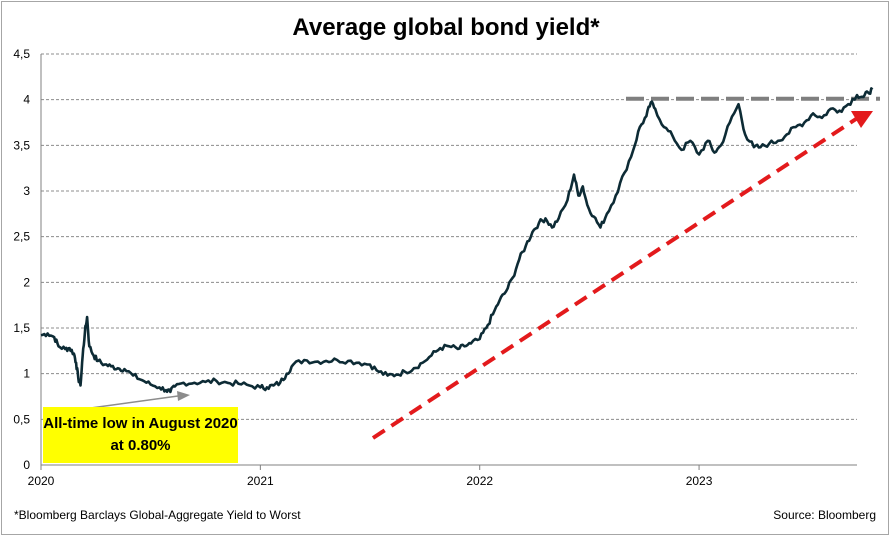 Image resolution: width=892 pixels, height=538 pixels. I want to click on x-tick-label: 2021, so click(260, 481).